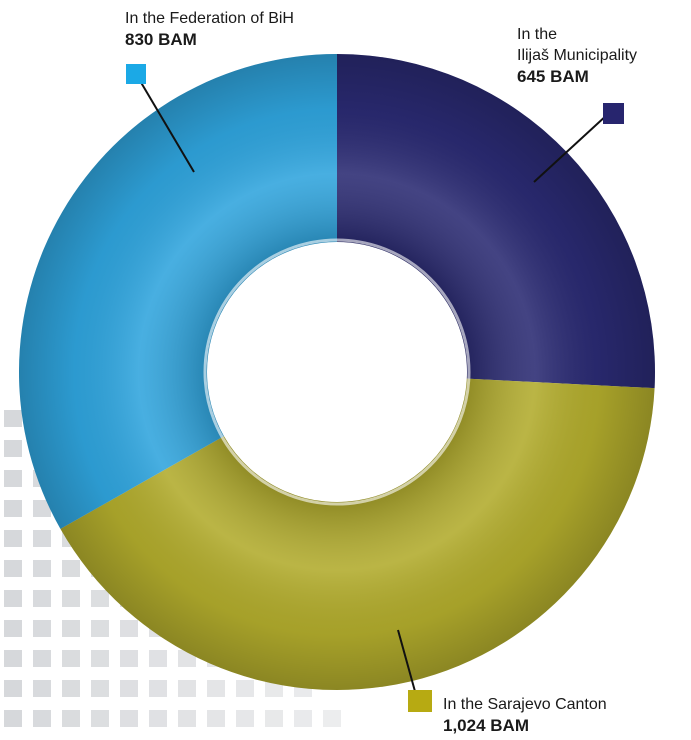  What do you see at coordinates (486, 725) in the screenshot?
I see `label-sarajevo-value: 1,024 BAM` at bounding box center [486, 725].